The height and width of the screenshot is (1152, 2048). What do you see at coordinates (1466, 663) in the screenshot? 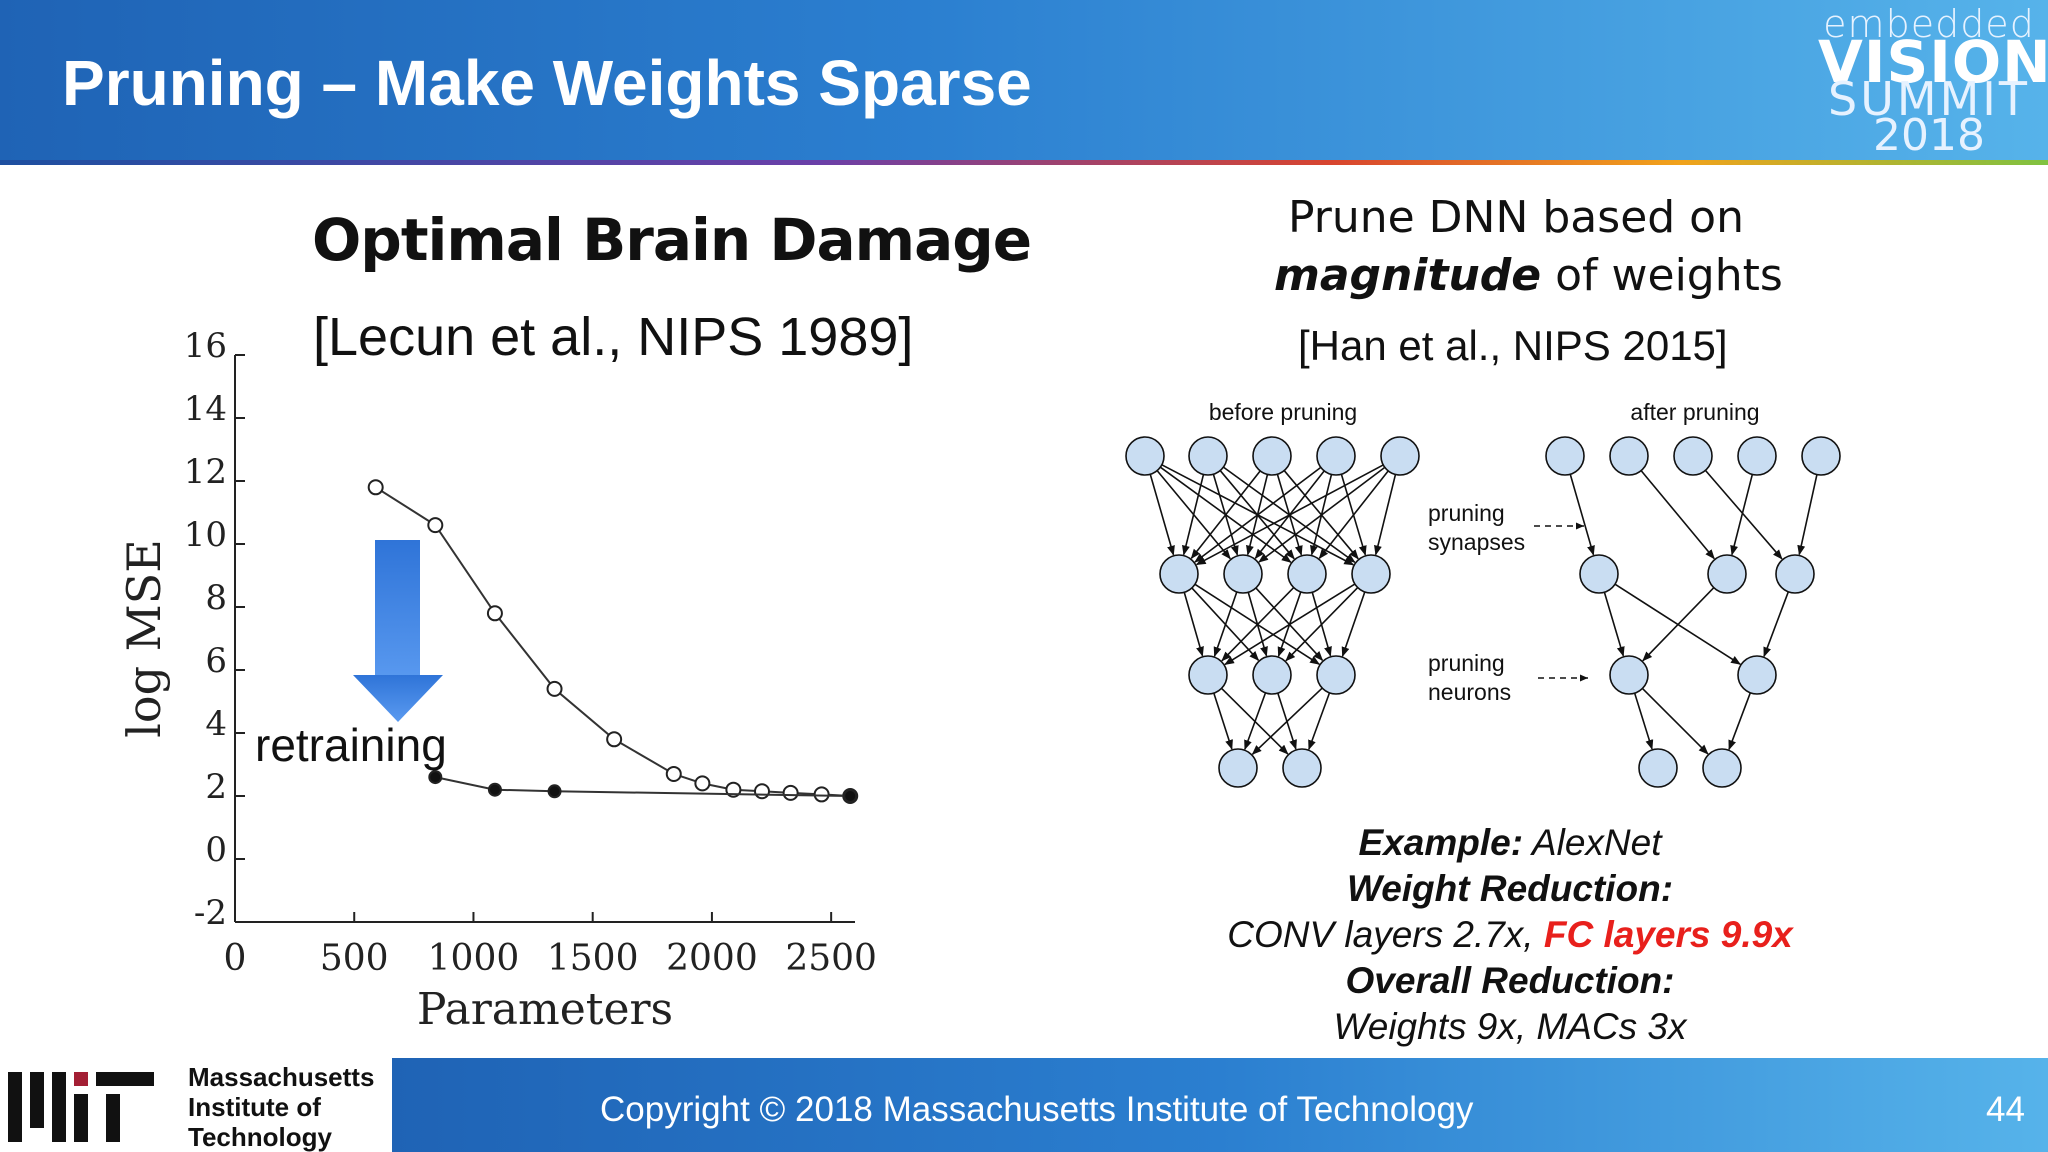
I see `pruning-neurons-label: pruning` at bounding box center [1466, 663].